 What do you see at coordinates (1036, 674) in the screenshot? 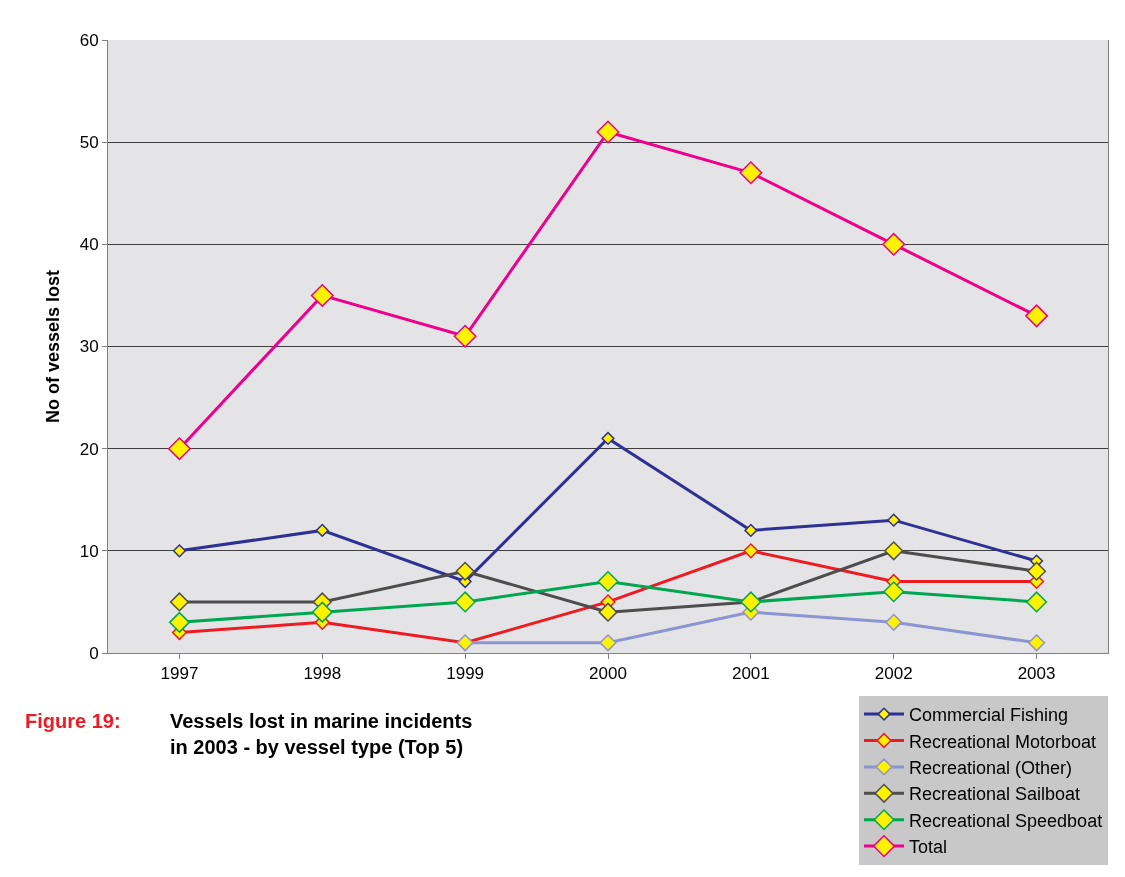
I see `x-tick-label: 2003` at bounding box center [1036, 674].